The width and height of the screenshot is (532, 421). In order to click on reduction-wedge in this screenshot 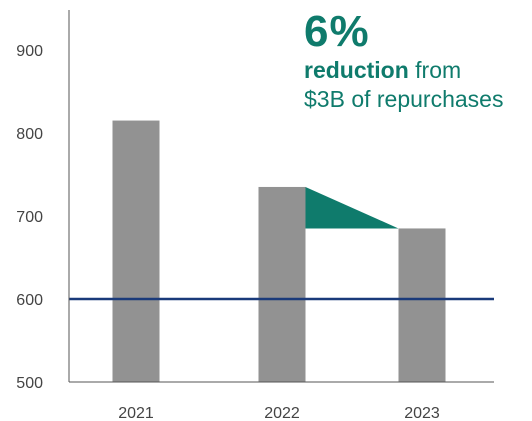, I will do `click(352, 207)`.